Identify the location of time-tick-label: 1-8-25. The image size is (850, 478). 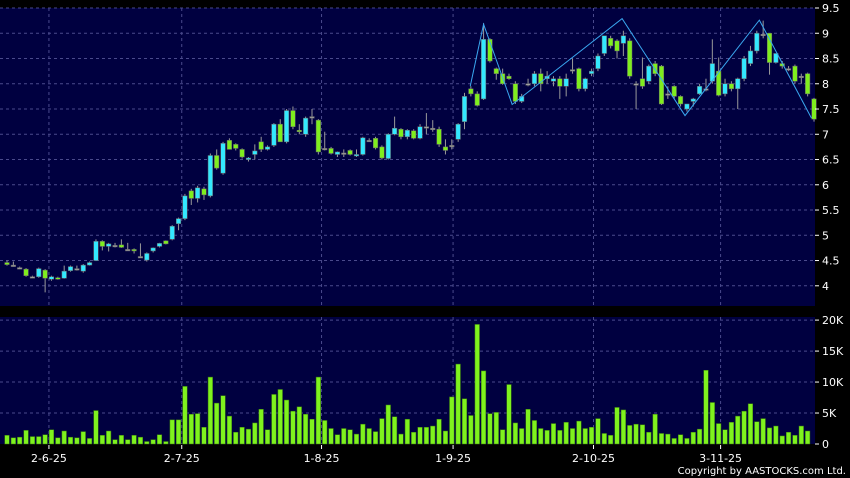
(322, 458).